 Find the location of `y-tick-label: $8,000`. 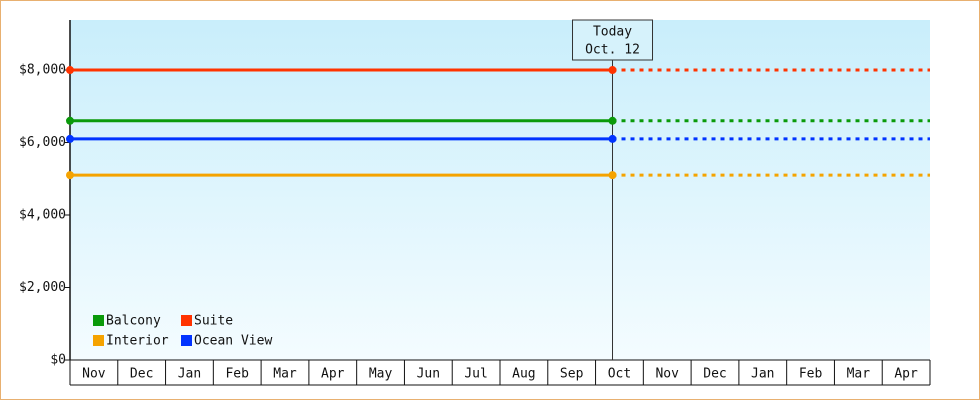

y-tick-label: $8,000 is located at coordinates (42, 70).